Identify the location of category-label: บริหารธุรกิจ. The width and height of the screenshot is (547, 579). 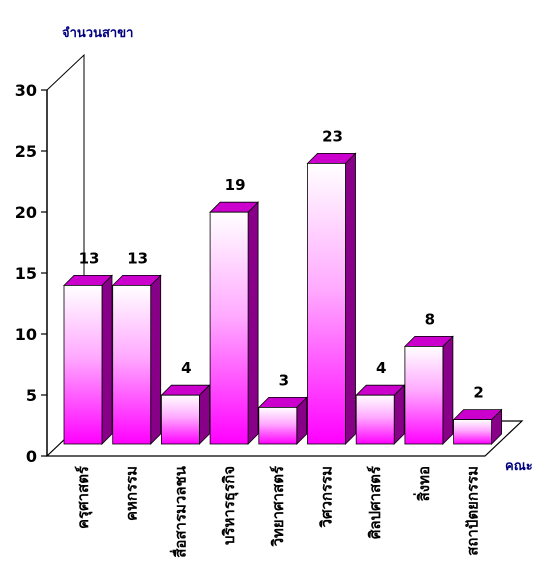
(229, 505).